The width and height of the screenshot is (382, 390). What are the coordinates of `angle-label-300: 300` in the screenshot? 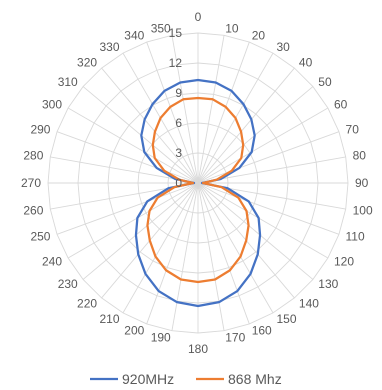 It's located at (52, 105).